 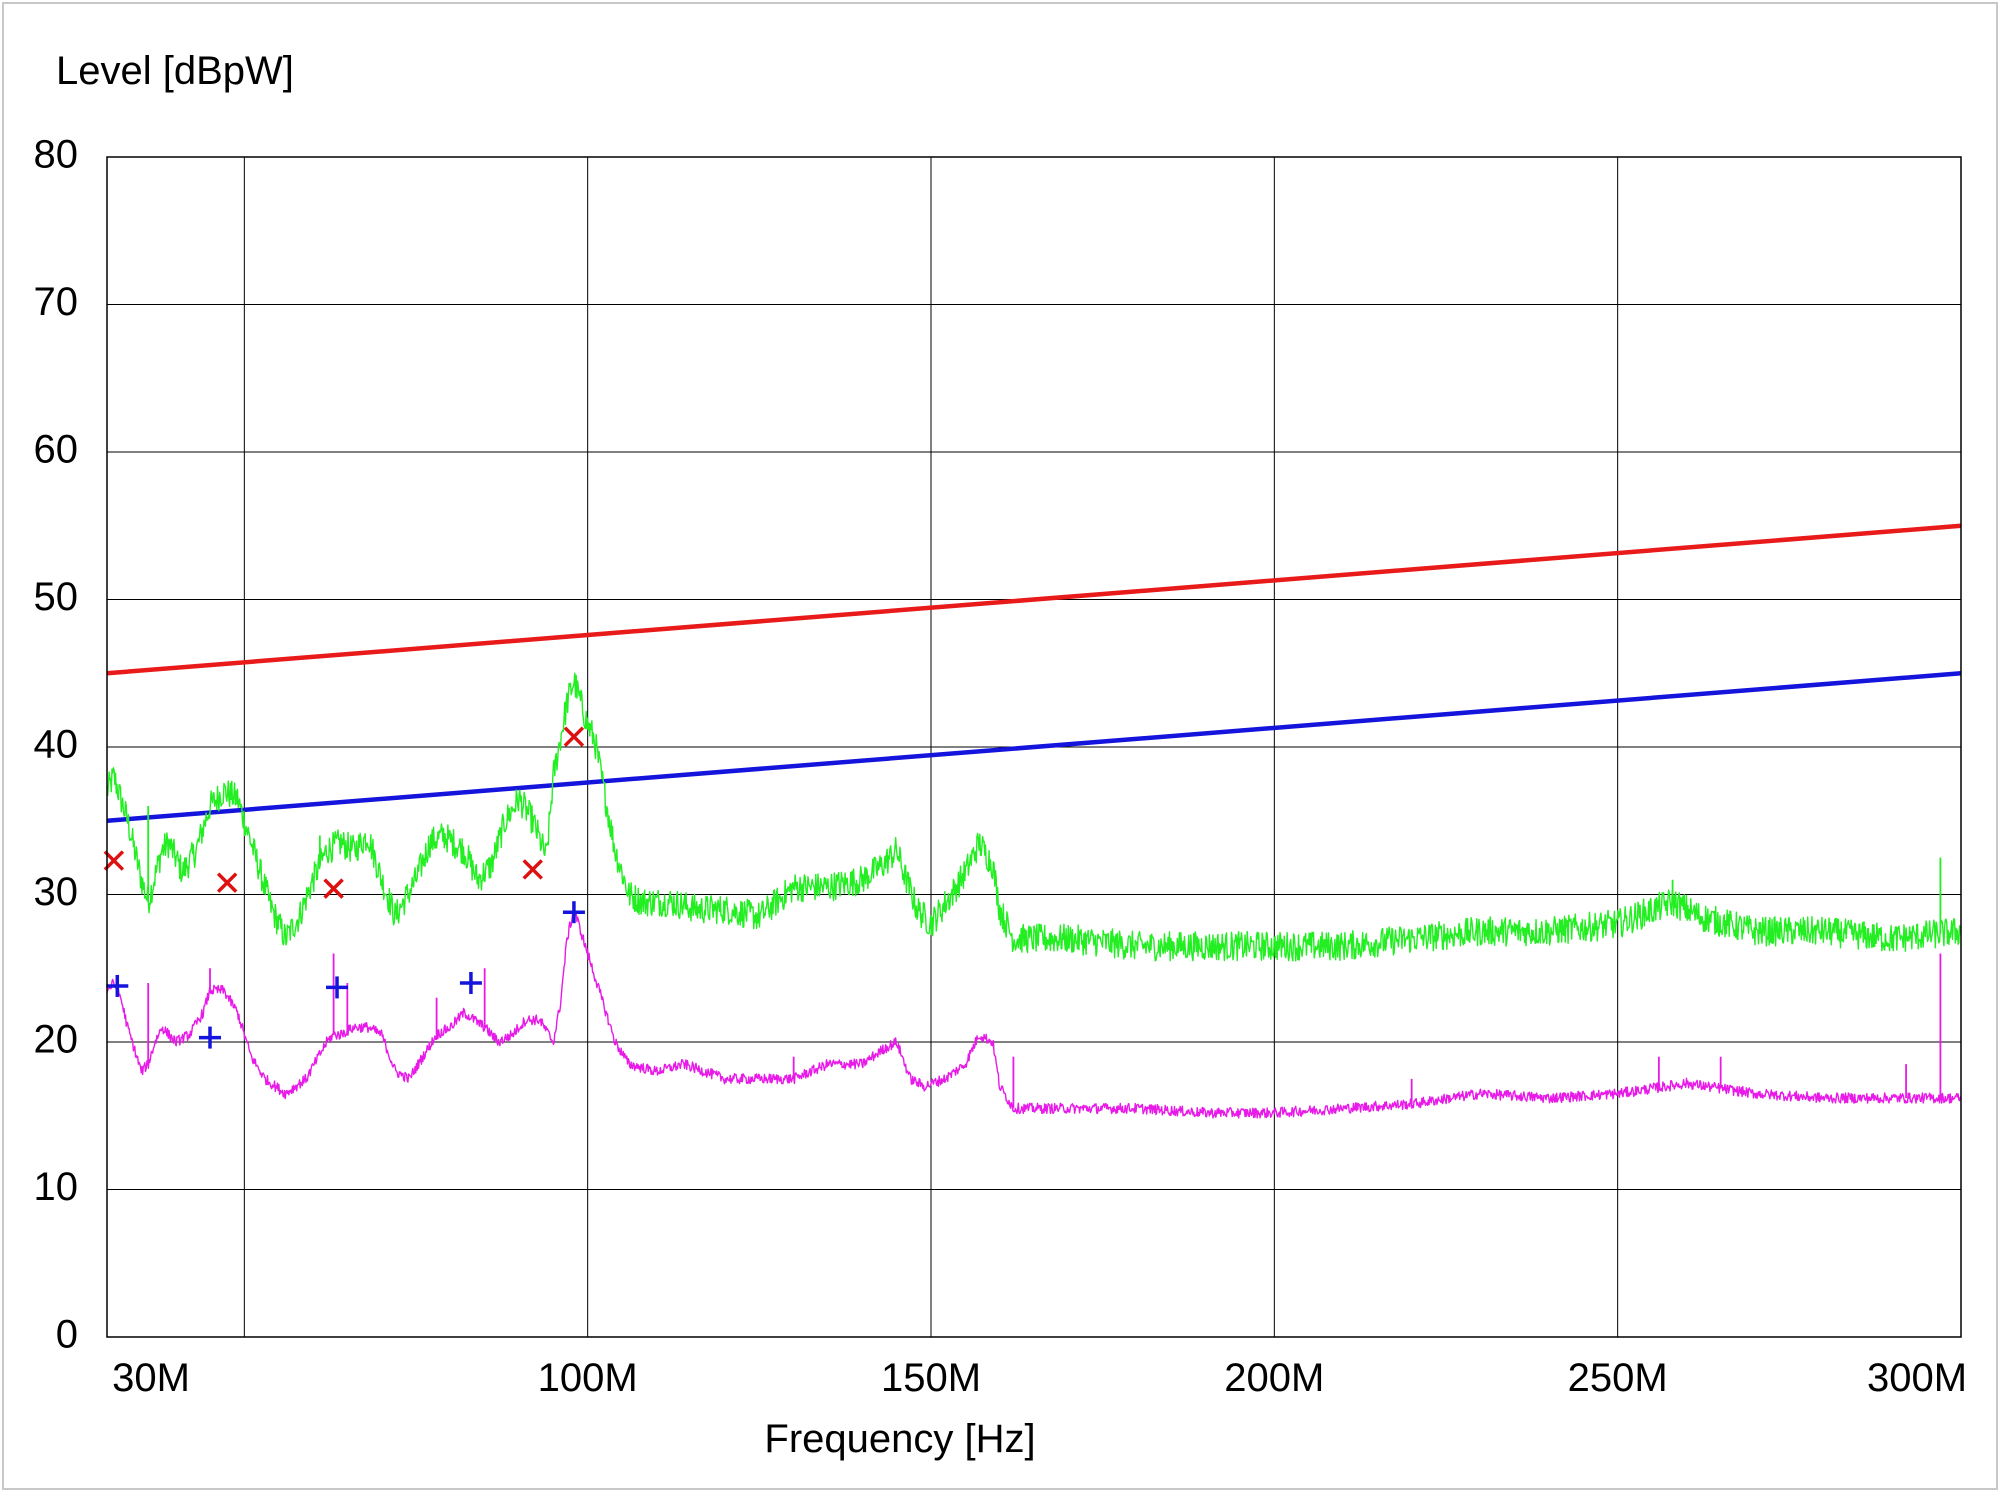 I want to click on y-tick-label: 10, so click(x=56, y=1187).